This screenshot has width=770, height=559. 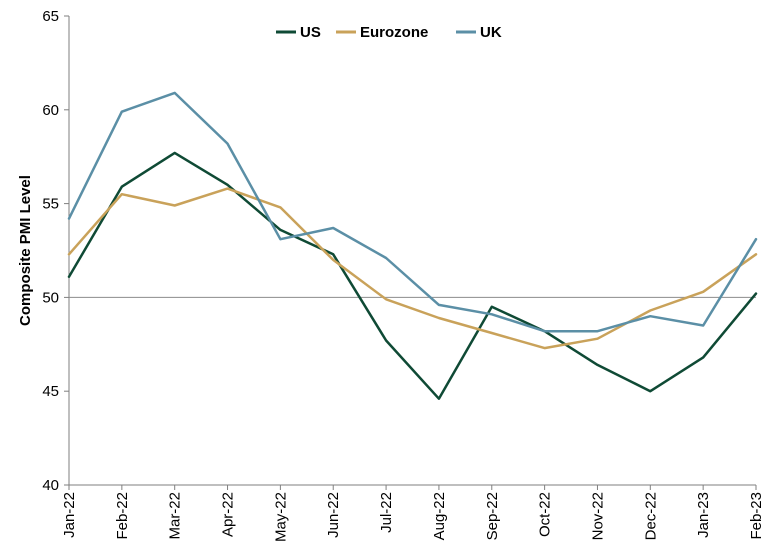 What do you see at coordinates (25, 250) in the screenshot?
I see `y-axis-title: Composite PMI Level` at bounding box center [25, 250].